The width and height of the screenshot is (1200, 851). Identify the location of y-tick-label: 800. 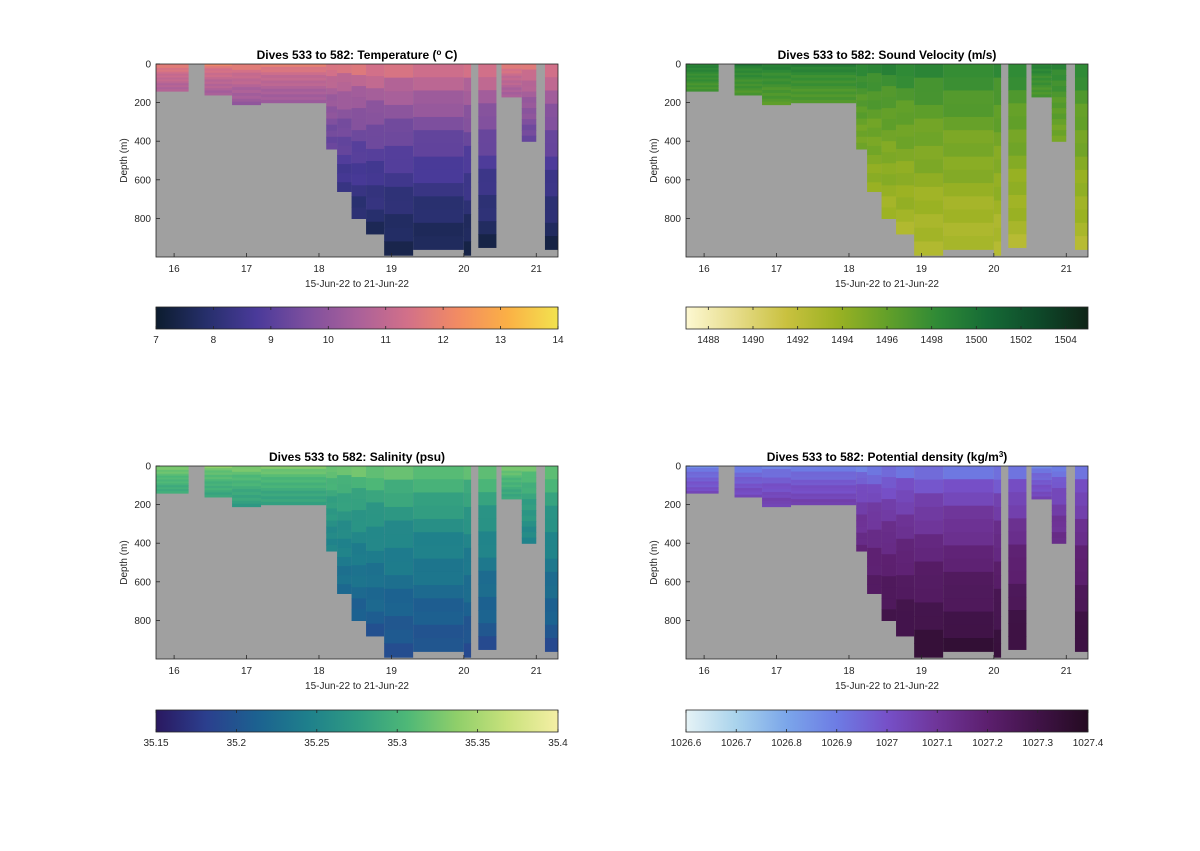
(672, 621).